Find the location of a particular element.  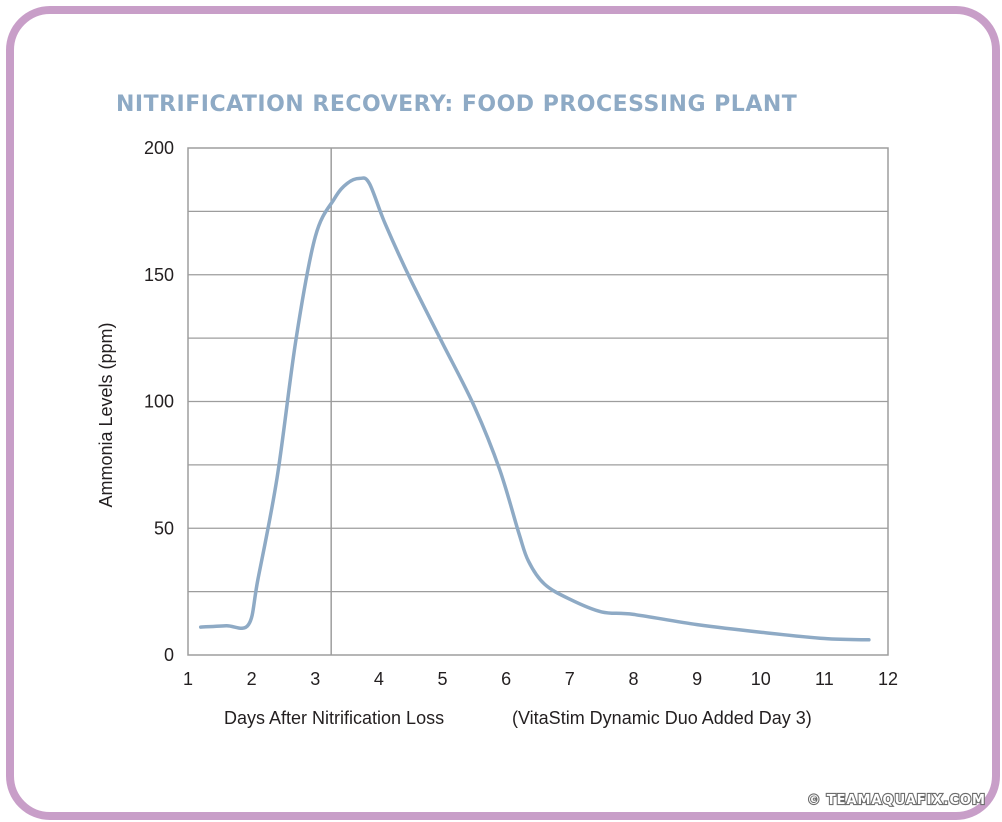

x-tick-label: 7 is located at coordinates (570, 679).